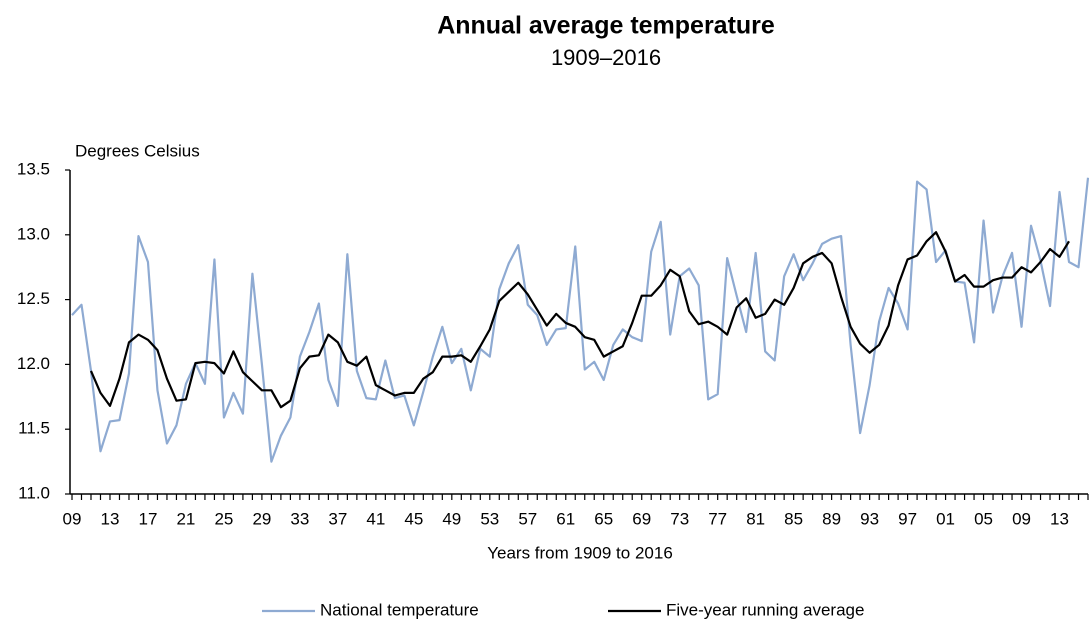 The height and width of the screenshot is (624, 1089). What do you see at coordinates (185, 518) in the screenshot?
I see `x-tick-label: 21` at bounding box center [185, 518].